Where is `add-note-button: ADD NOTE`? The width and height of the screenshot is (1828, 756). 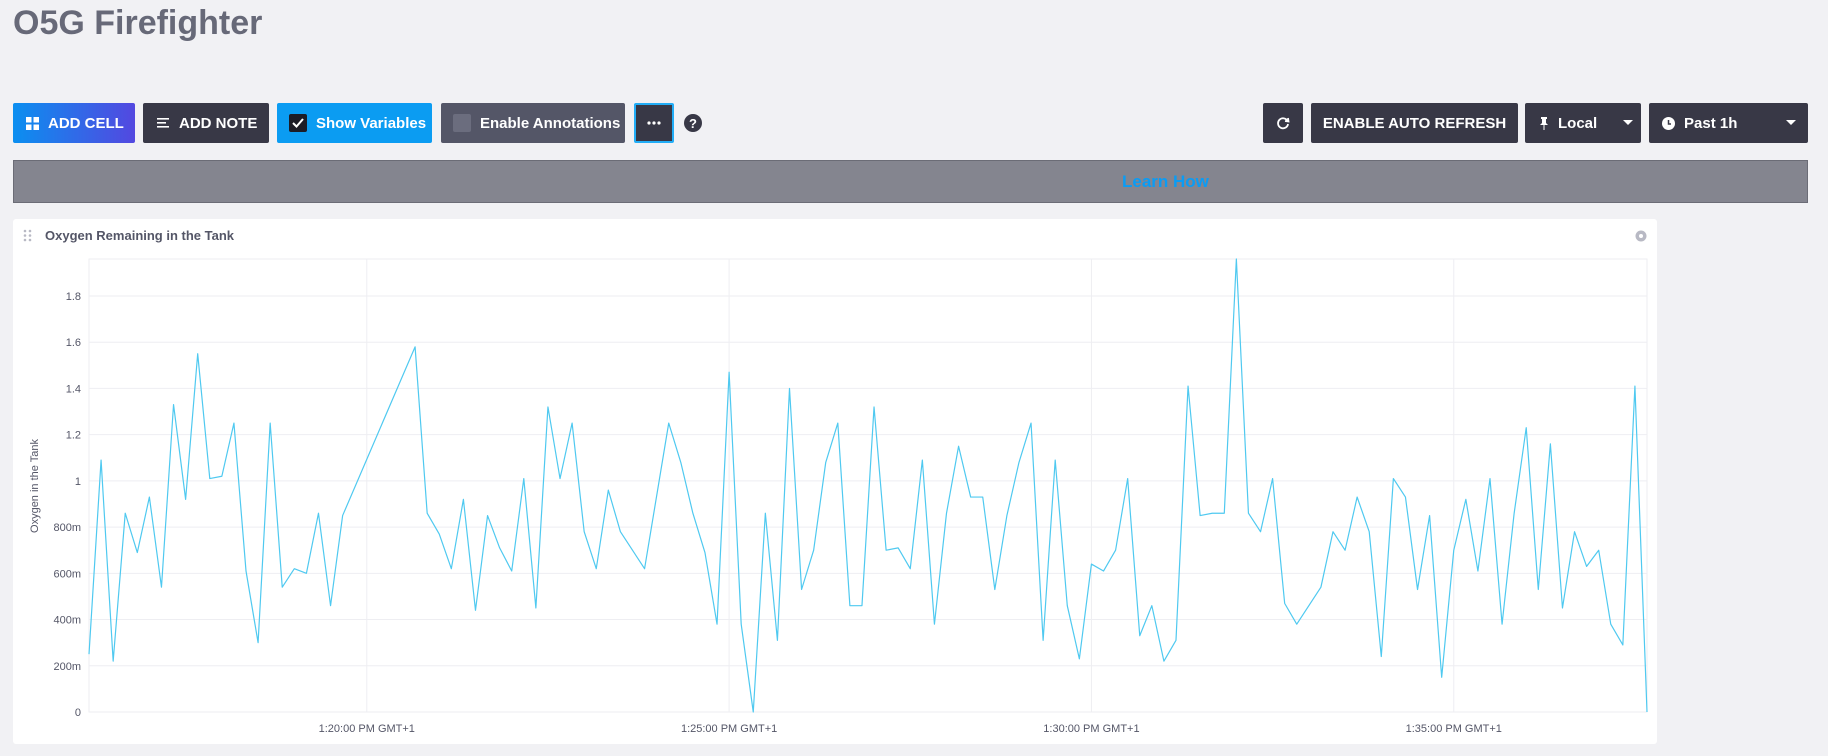
add-note-button: ADD NOTE is located at coordinates (206, 123).